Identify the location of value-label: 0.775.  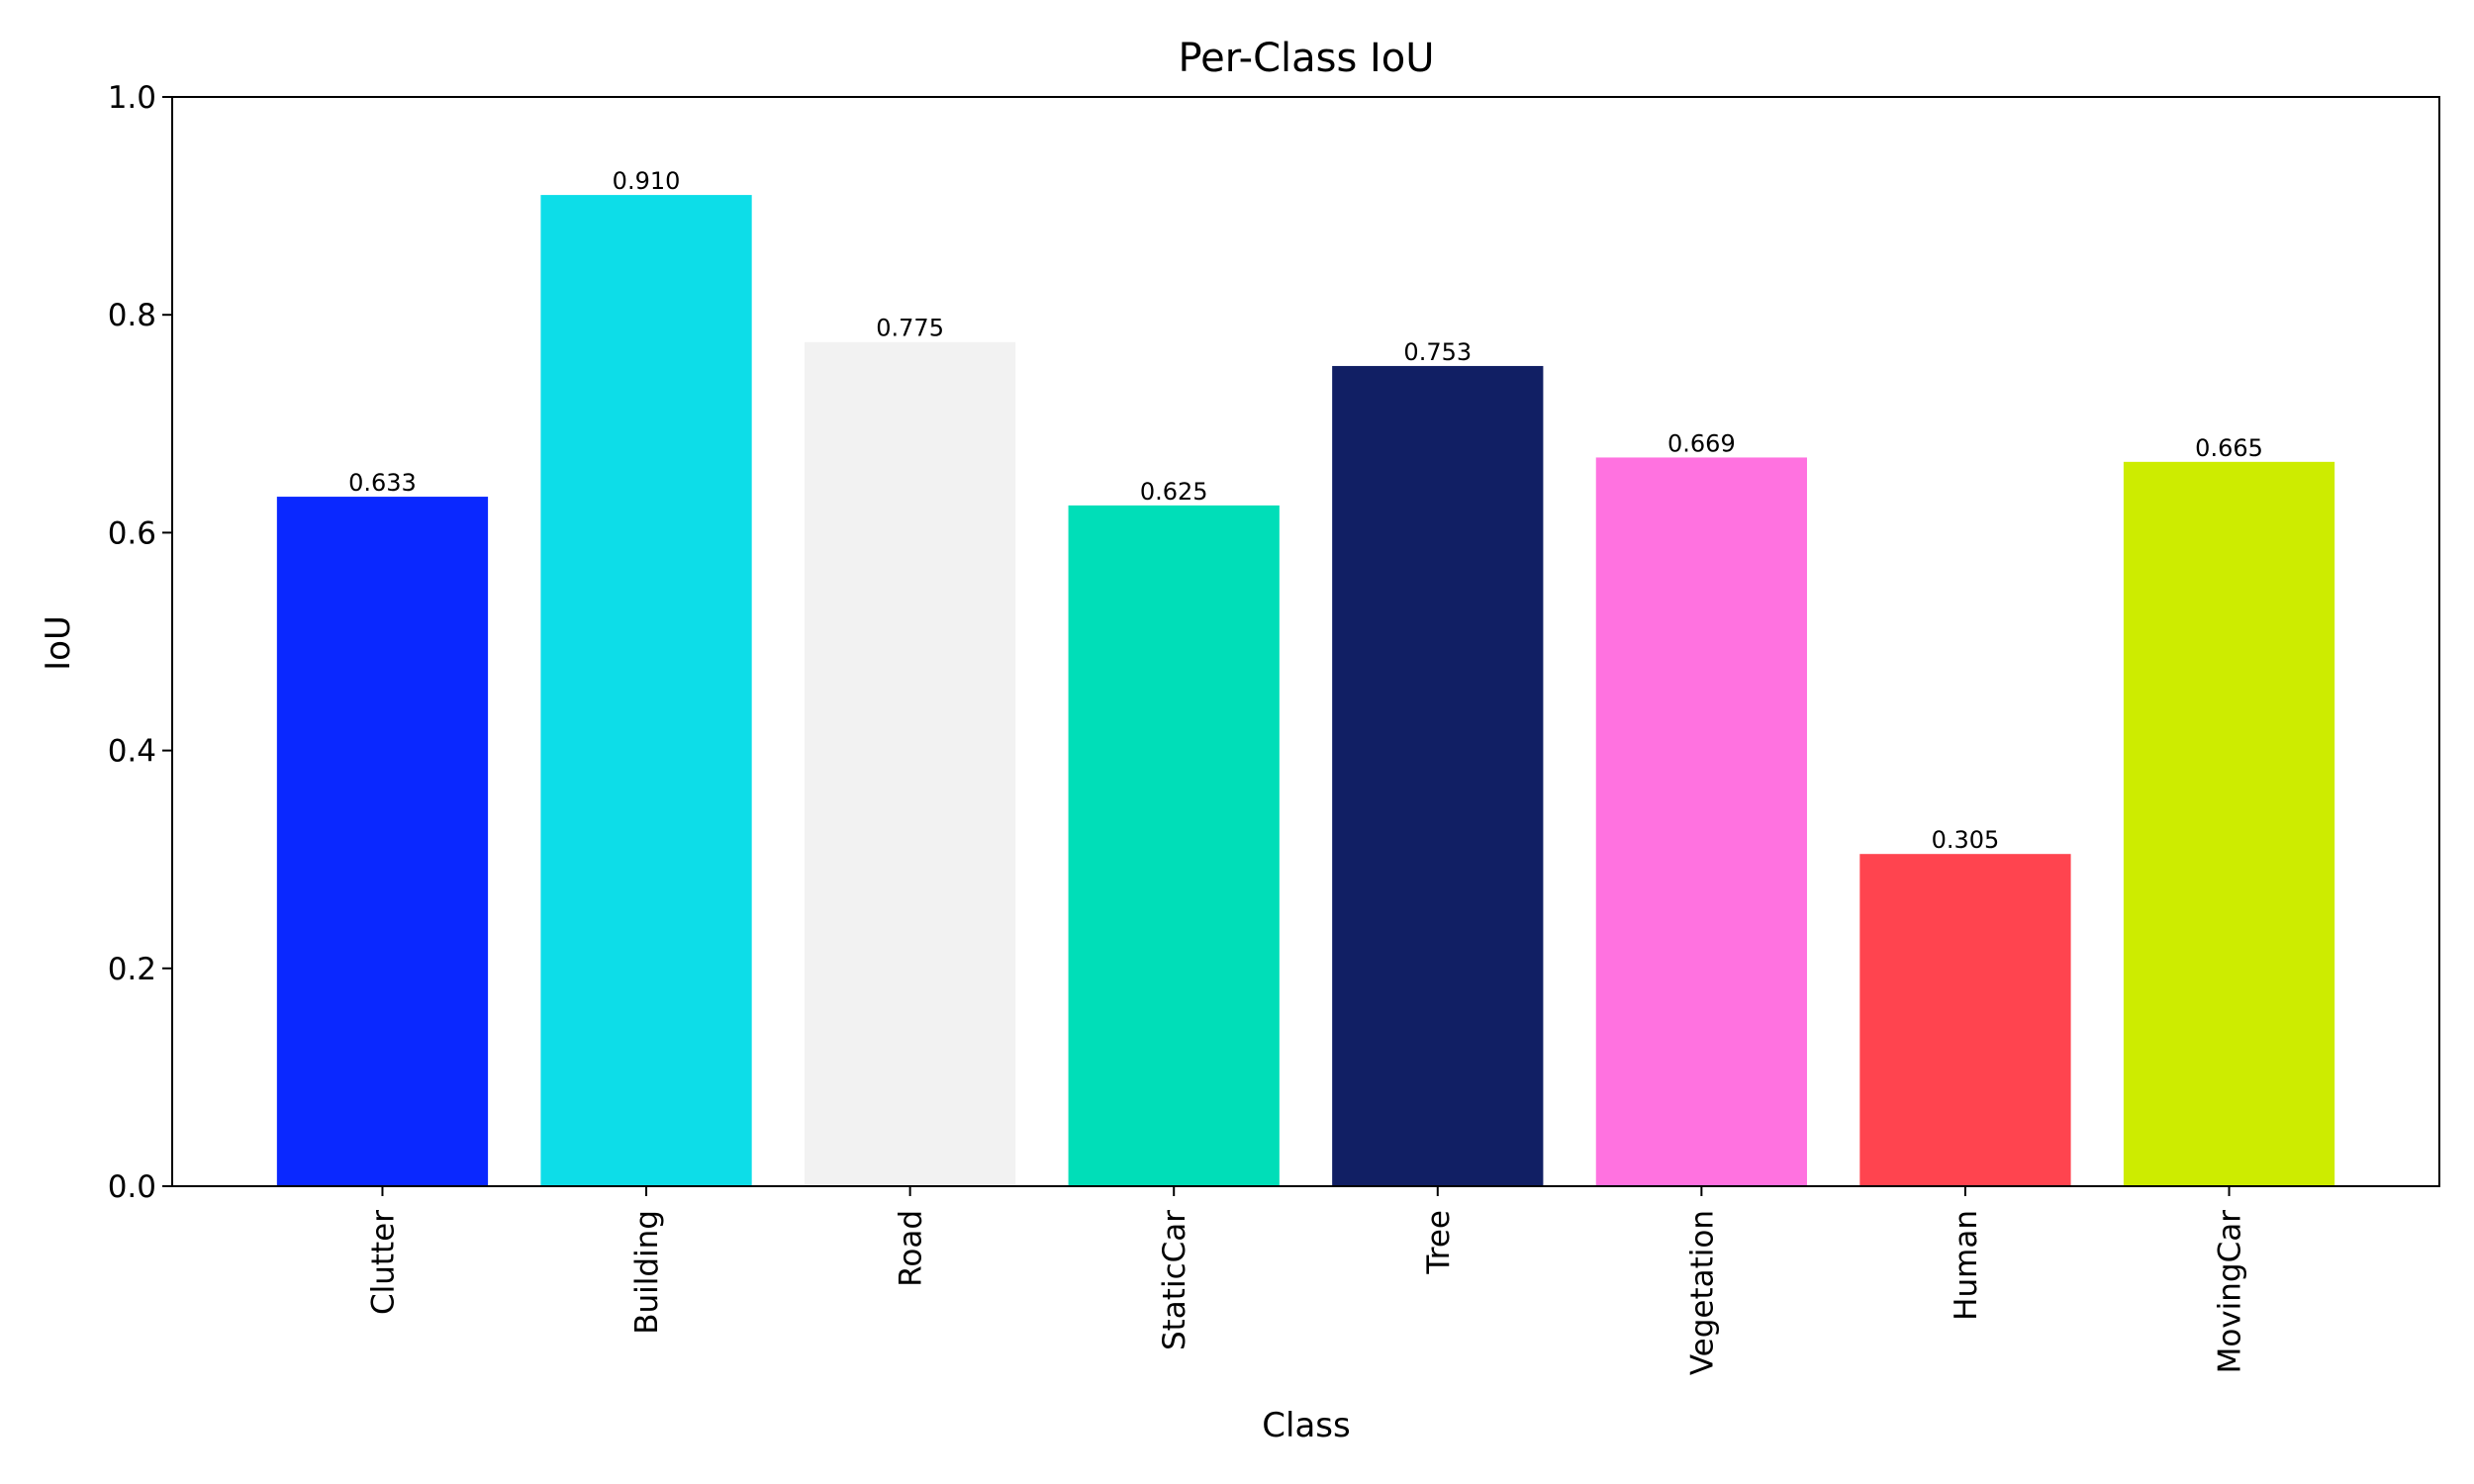
(910, 328).